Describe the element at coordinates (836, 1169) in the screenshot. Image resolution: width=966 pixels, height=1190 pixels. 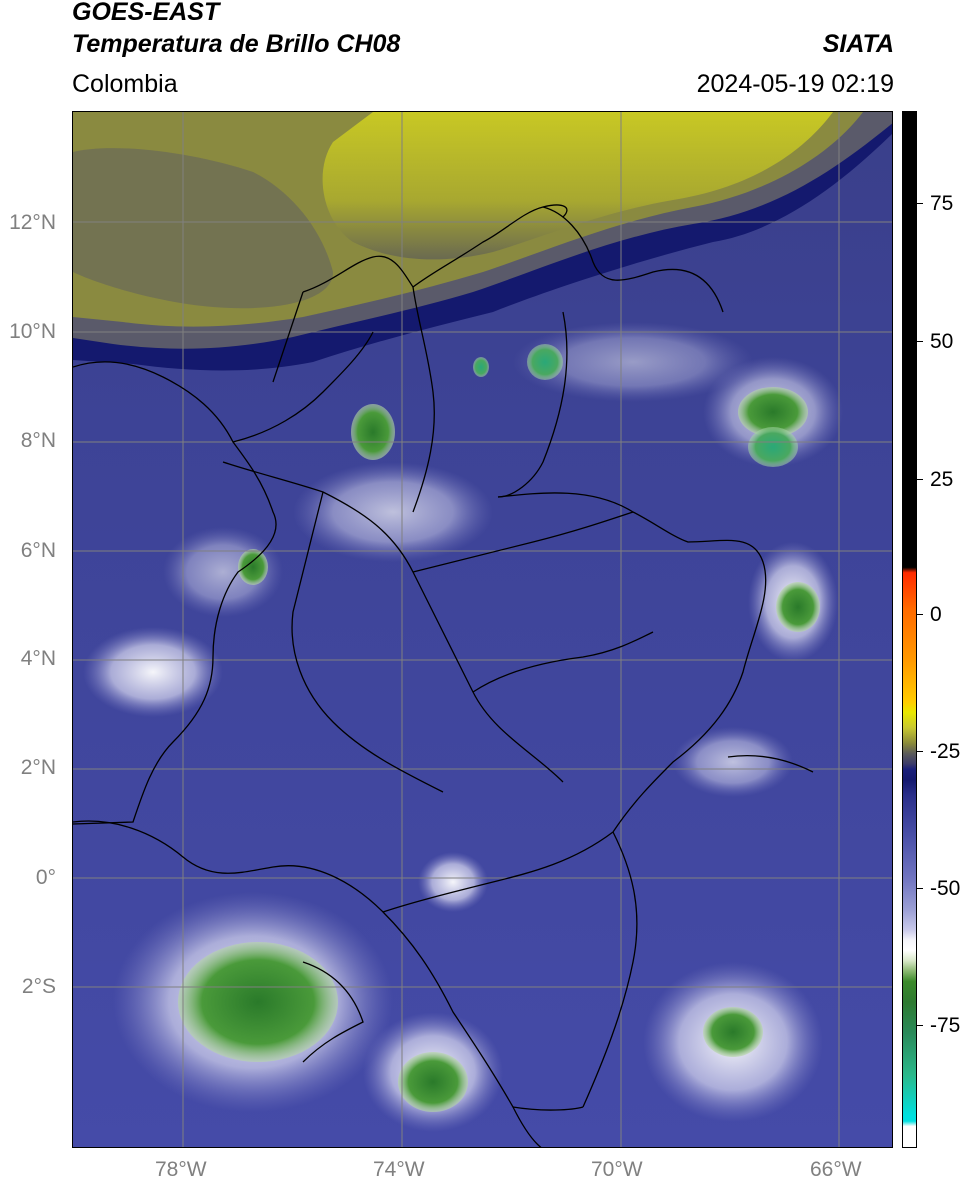
I see `lon-label: 66°W` at that location.